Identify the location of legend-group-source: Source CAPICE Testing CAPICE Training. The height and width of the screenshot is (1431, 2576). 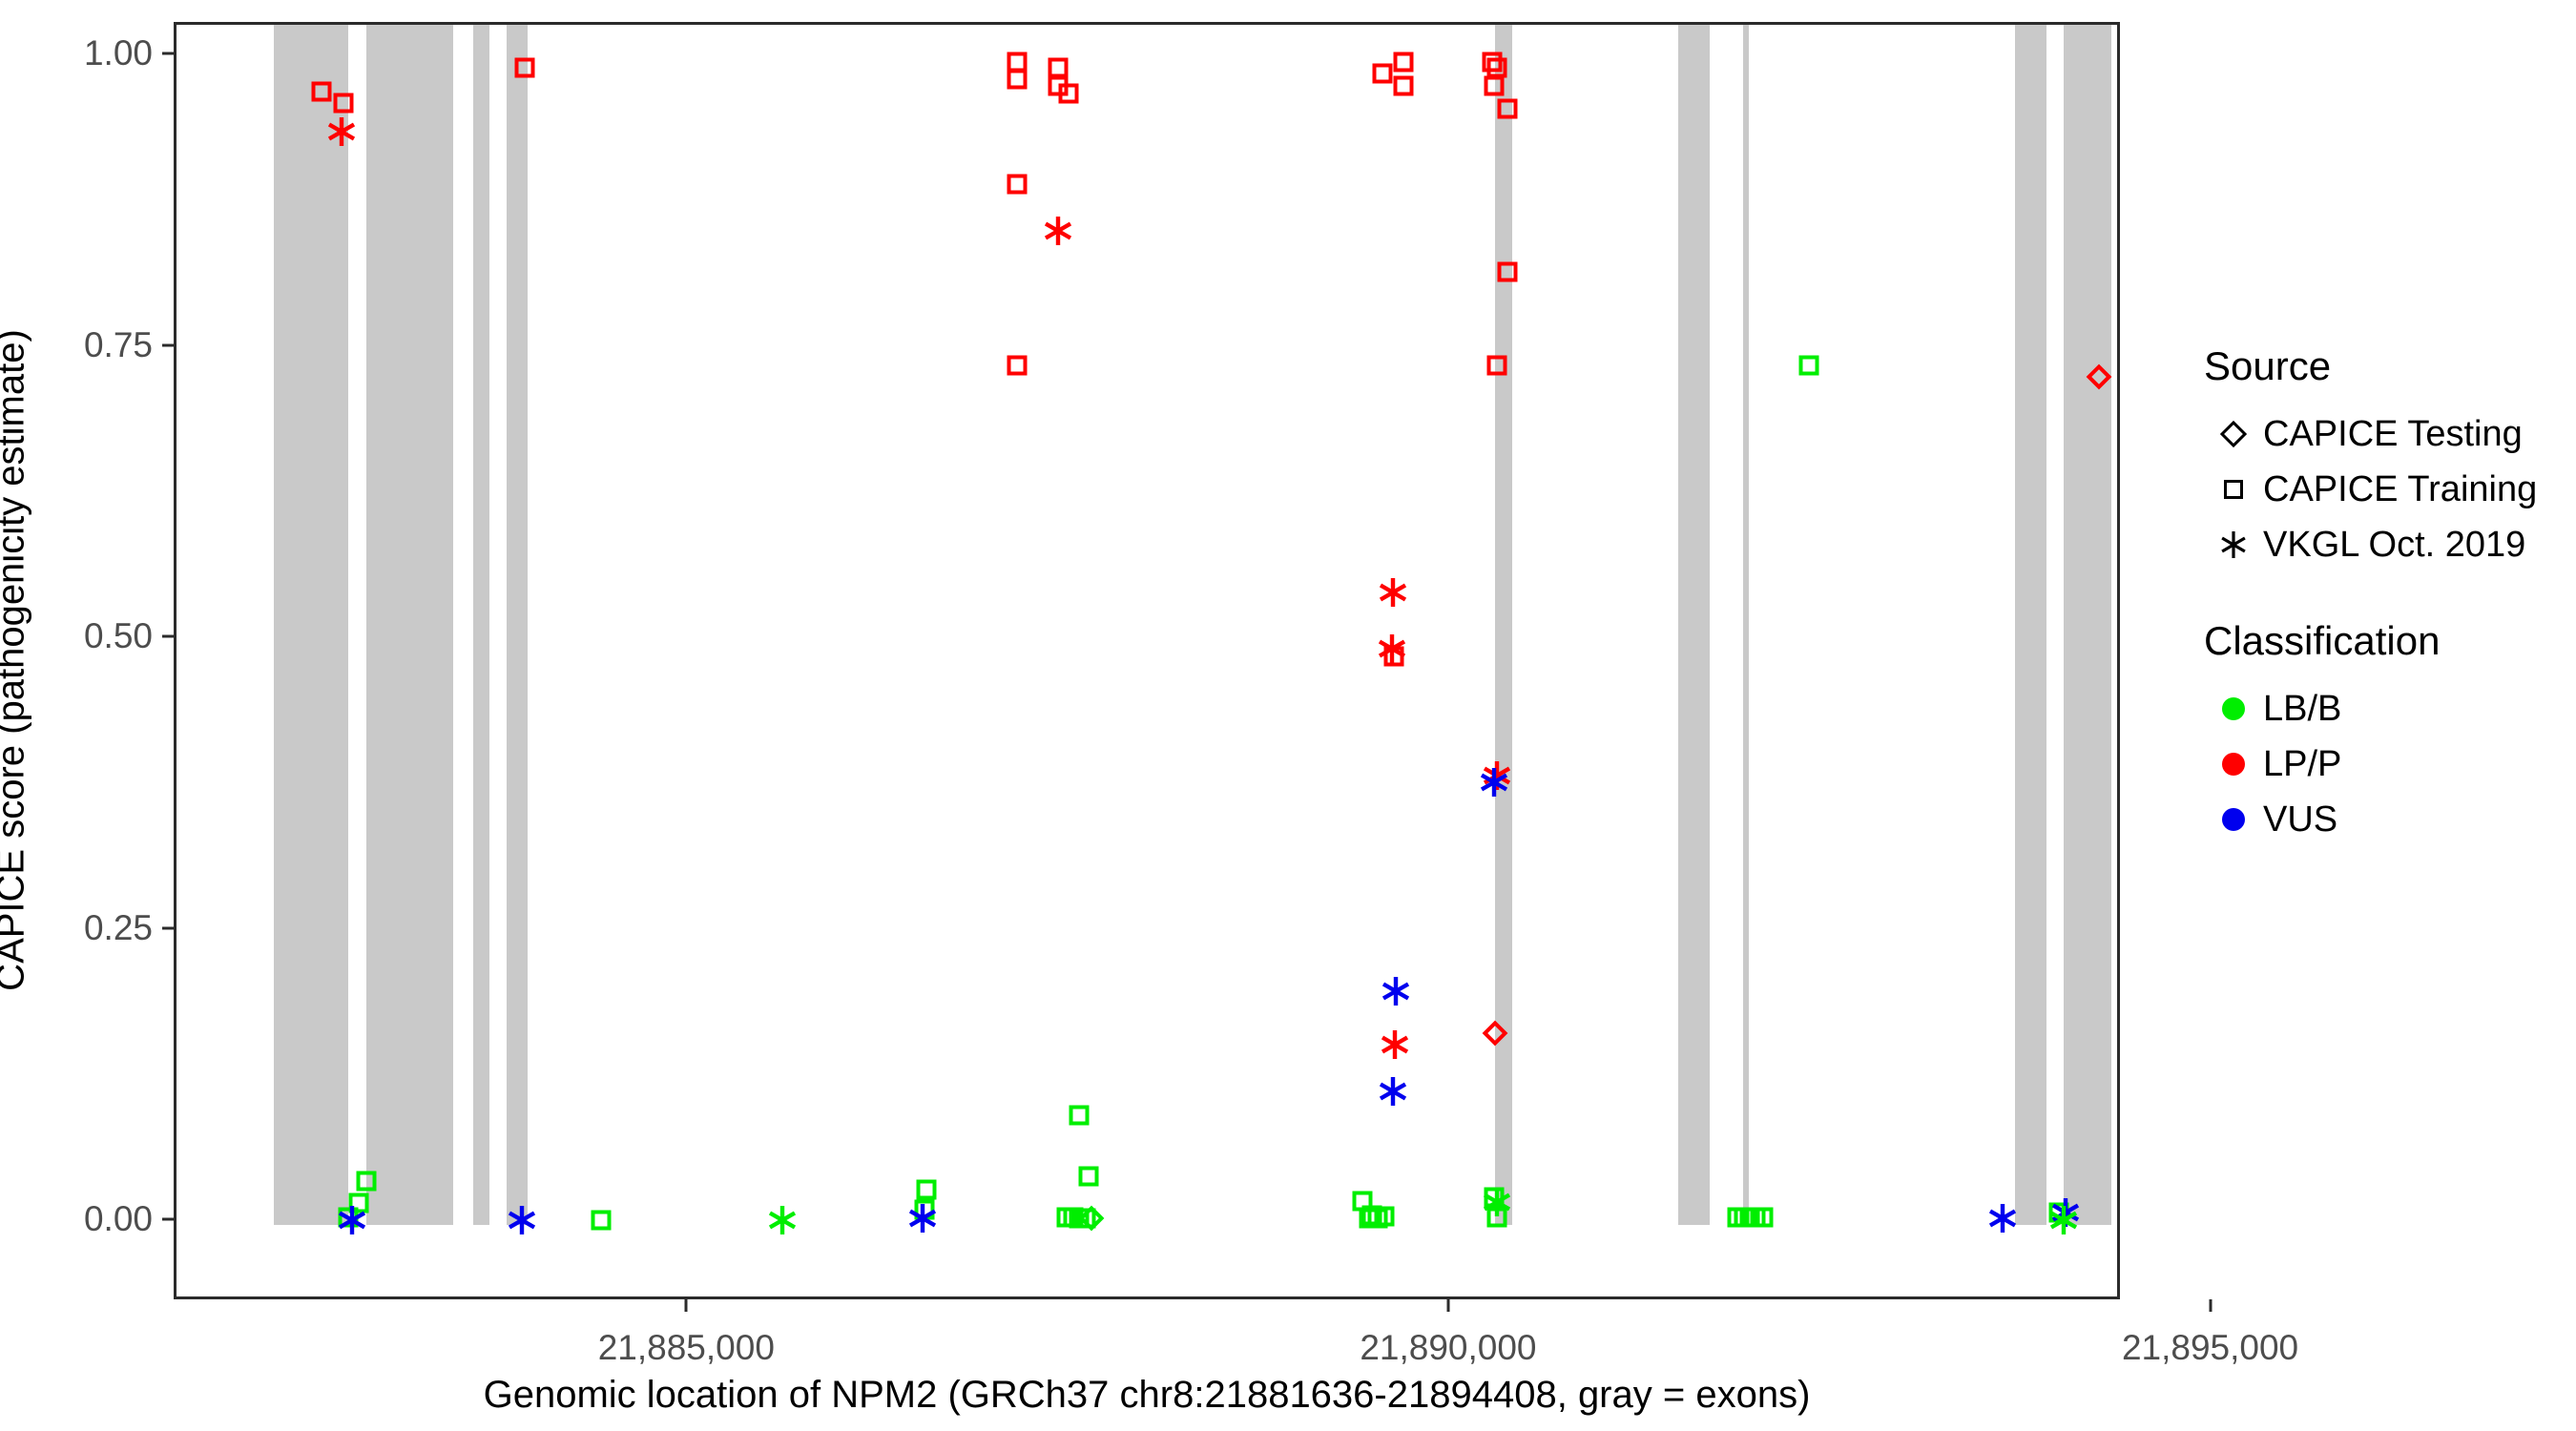
(2385, 457).